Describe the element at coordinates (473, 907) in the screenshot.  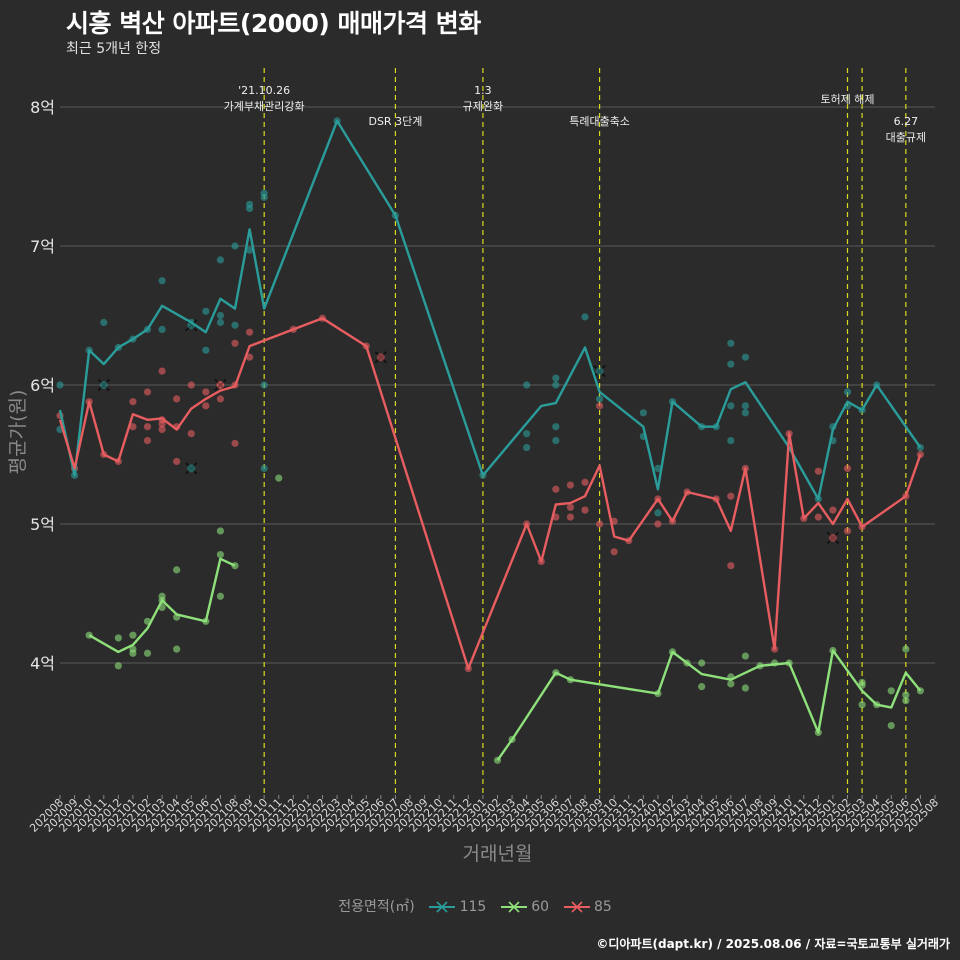
I see `legend-label-115: 115` at that location.